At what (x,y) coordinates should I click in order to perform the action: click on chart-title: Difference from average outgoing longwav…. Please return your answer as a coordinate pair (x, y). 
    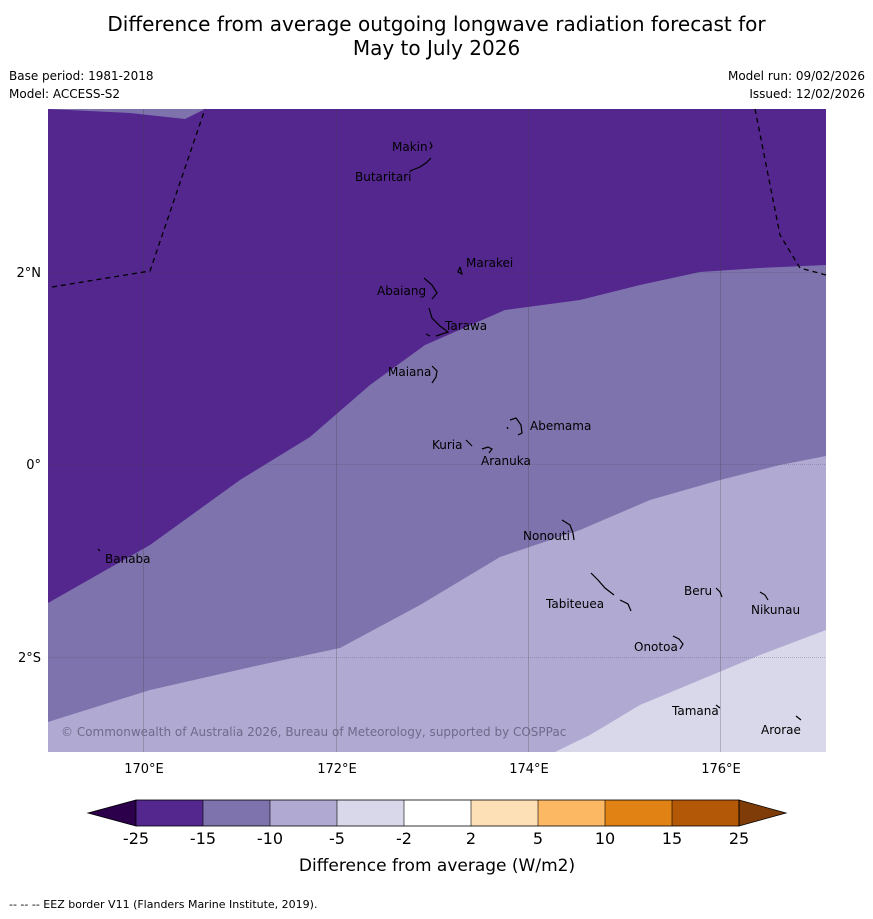
    Looking at the image, I should click on (436, 36).